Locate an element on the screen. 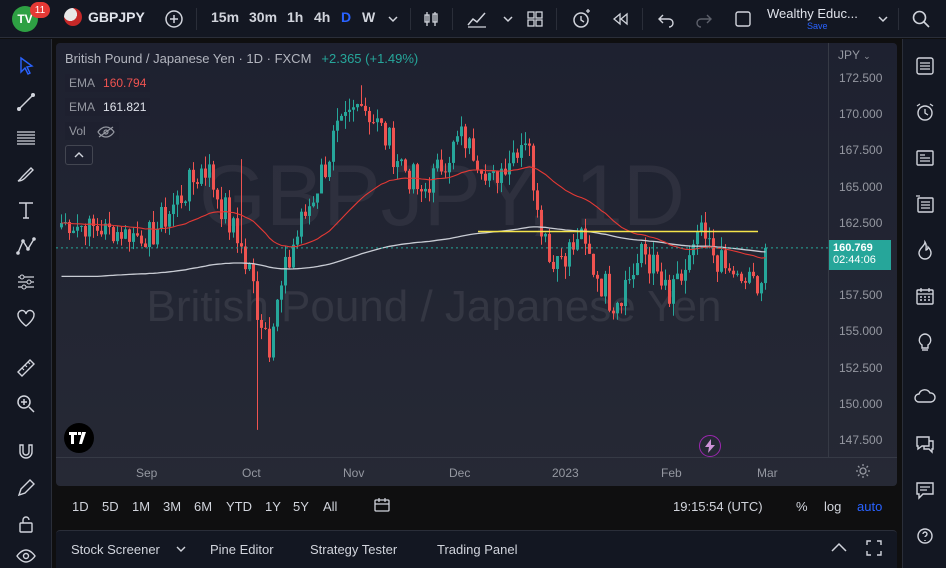 The image size is (946, 568). notification-badge: 11 is located at coordinates (40, 10).